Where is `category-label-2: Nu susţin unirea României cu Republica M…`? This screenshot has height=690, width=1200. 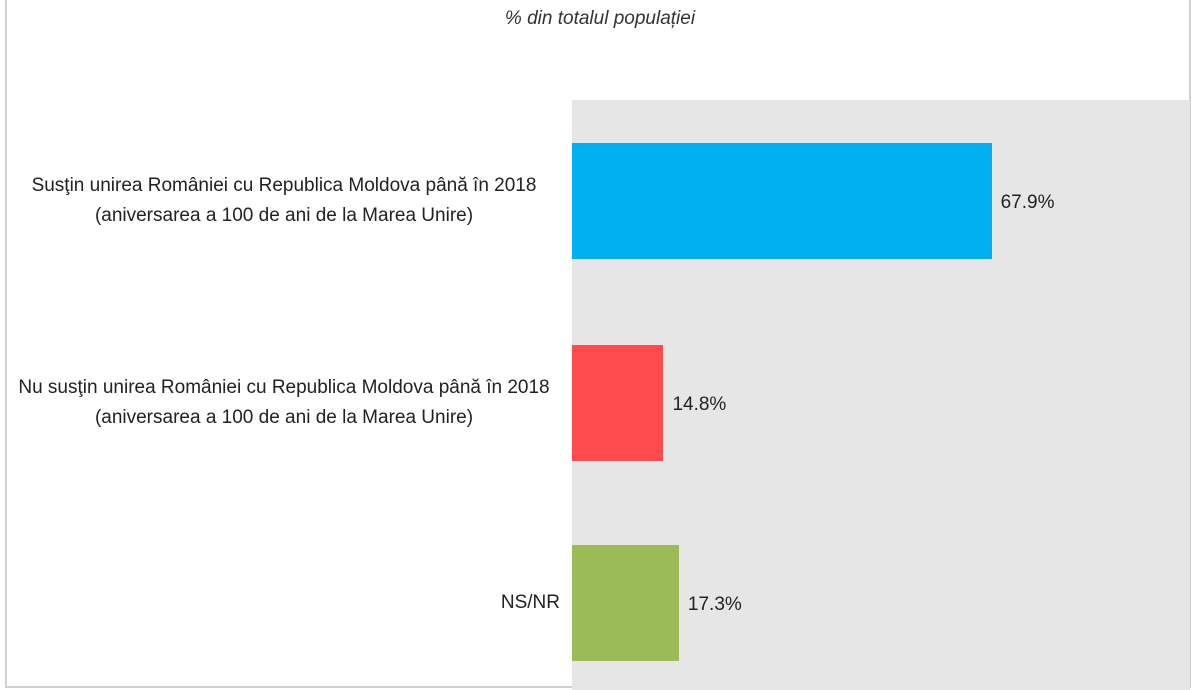
category-label-2: Nu susţin unirea României cu Republica M… is located at coordinates (280, 403).